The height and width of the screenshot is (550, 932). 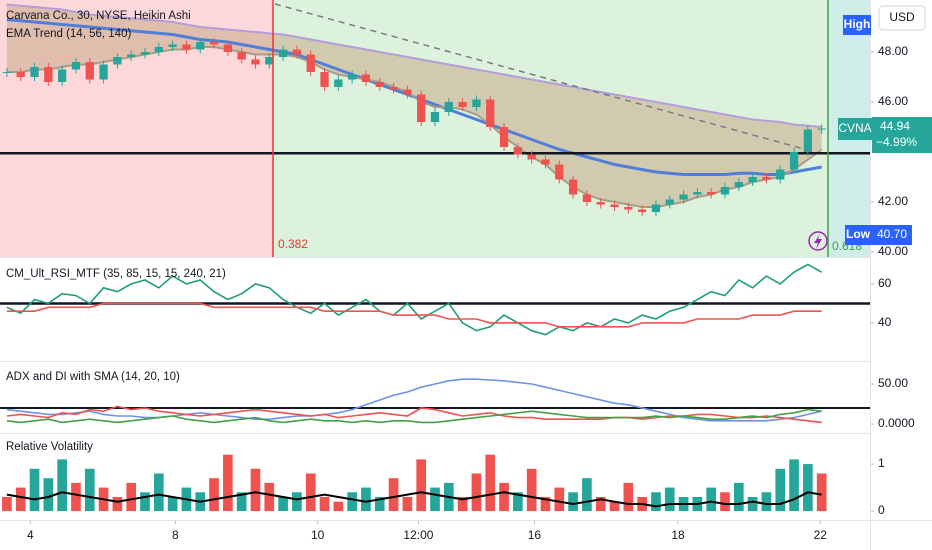 I want to click on low-label: Low, so click(x=858, y=234).